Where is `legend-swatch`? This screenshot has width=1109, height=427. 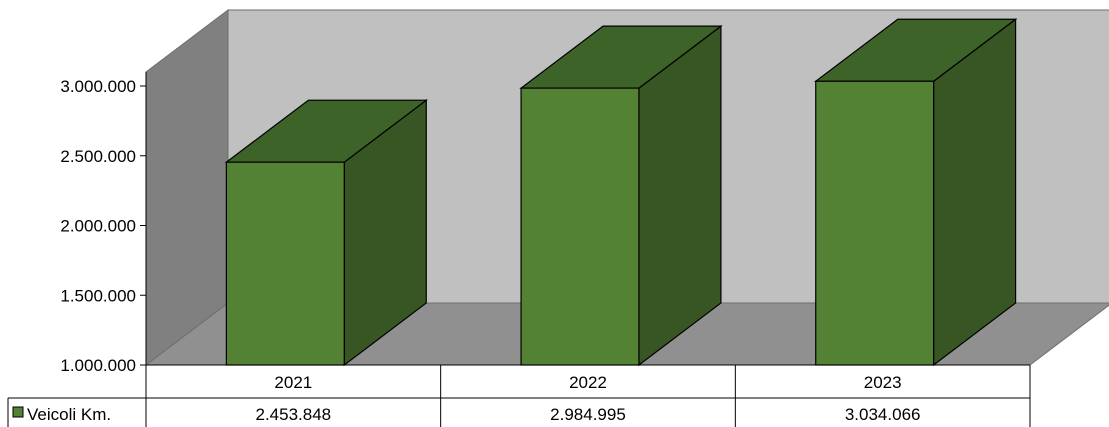 legend-swatch is located at coordinates (18, 412).